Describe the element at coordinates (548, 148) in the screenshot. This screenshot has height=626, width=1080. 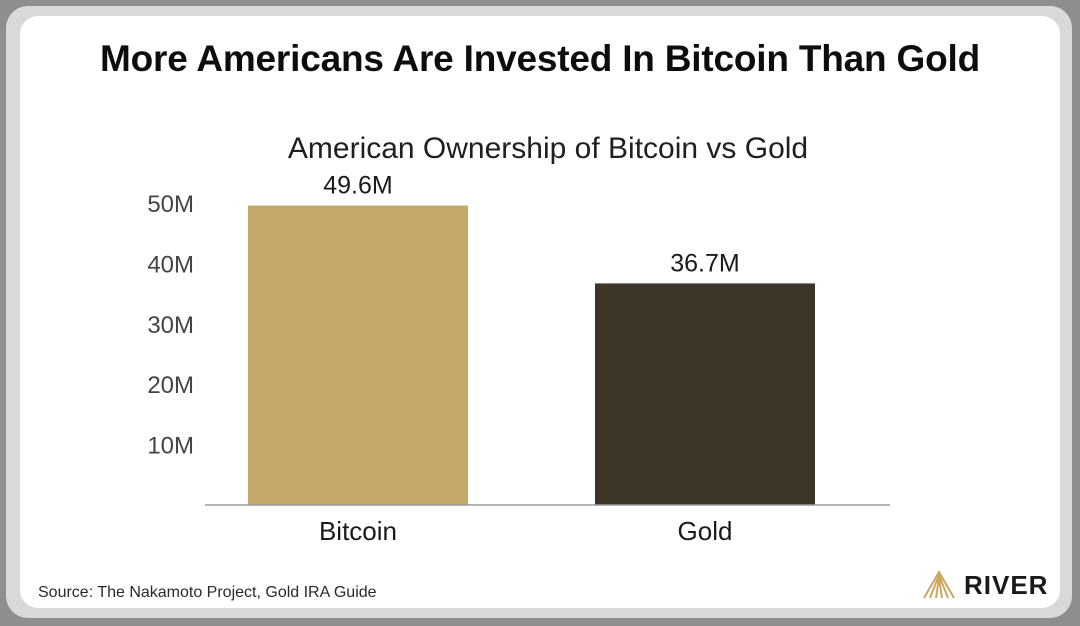
I see `chart-subtitle: American Ownership of Bitcoin vs Gold` at that location.